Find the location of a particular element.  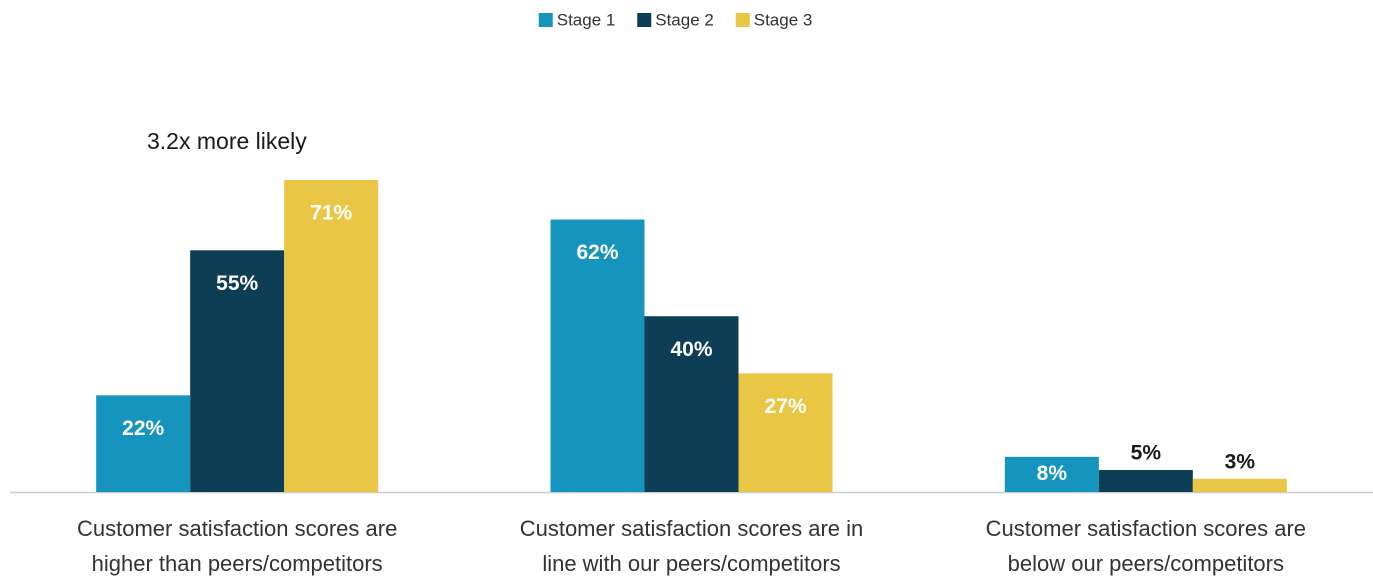

x-tick-label: higher than peers/competitors is located at coordinates (237, 563).